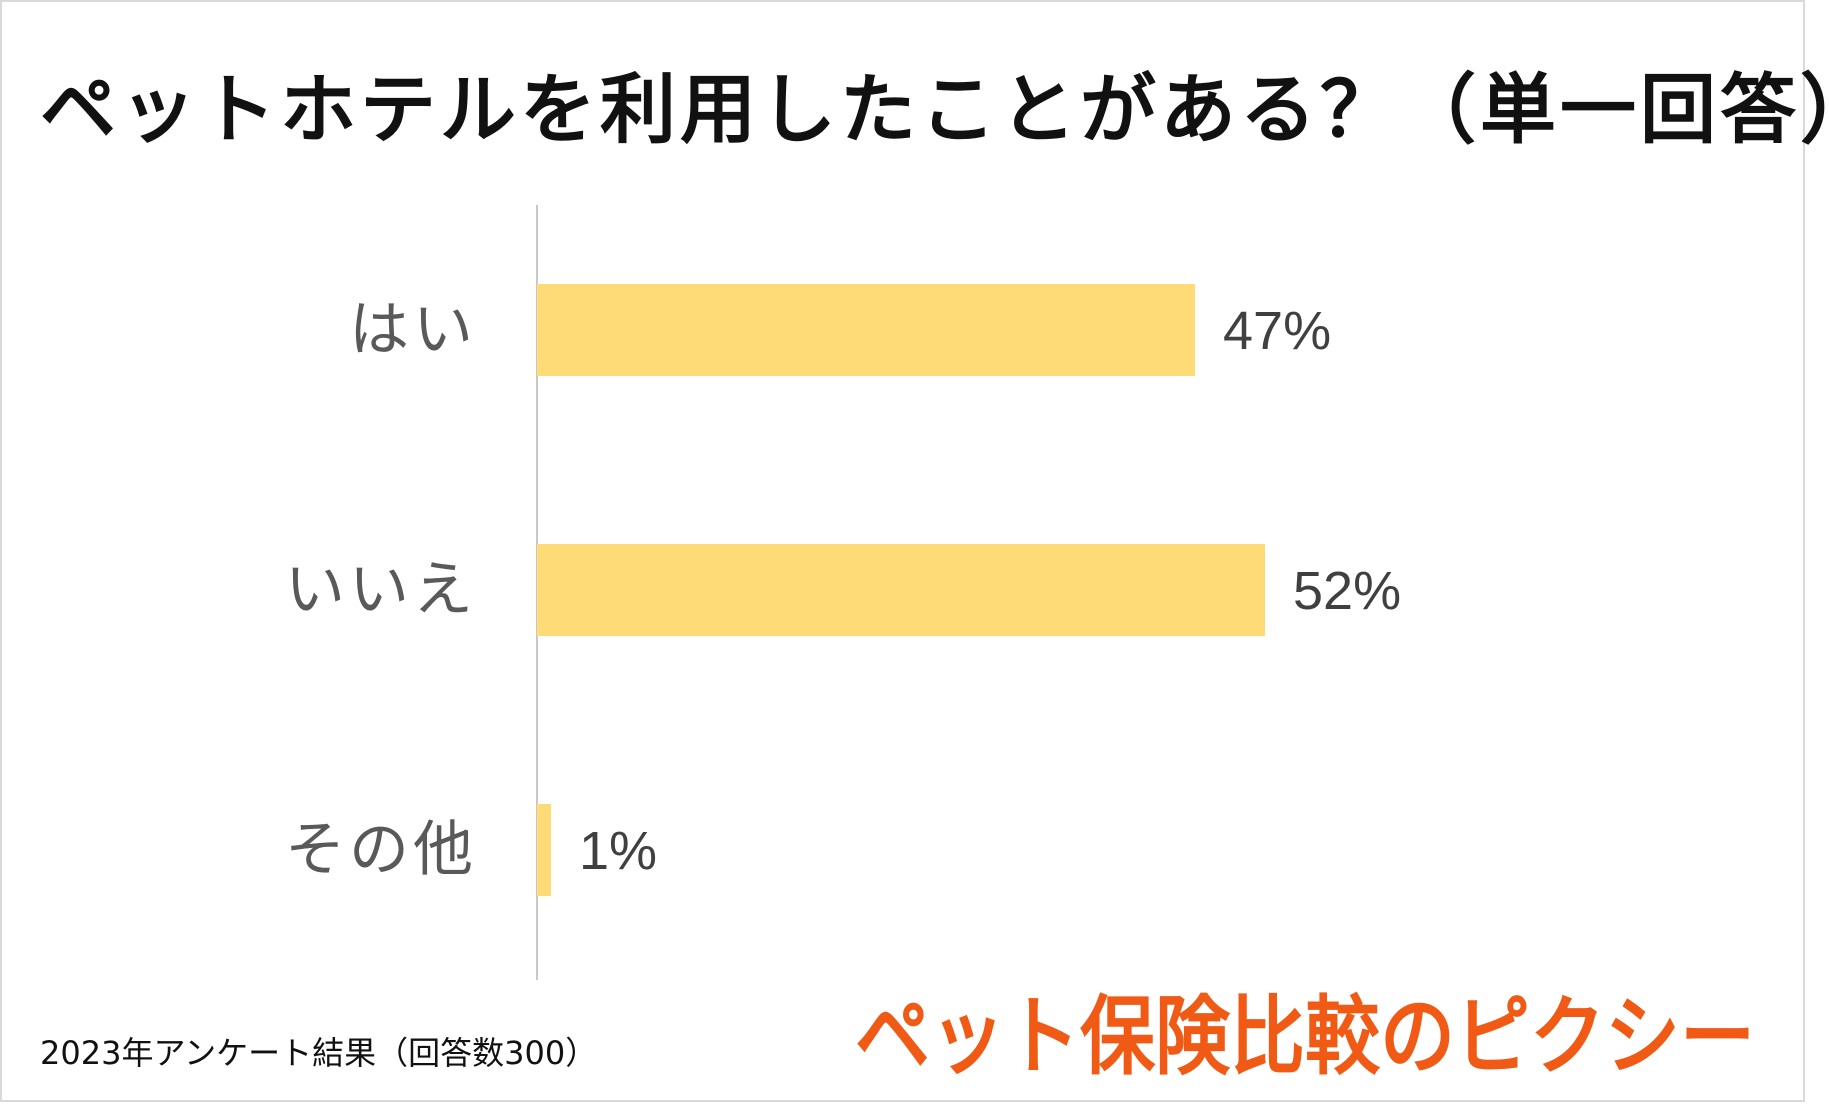  I want to click on brand-logo-text: ペット保険比較のピクシー, so click(1305, 1037).